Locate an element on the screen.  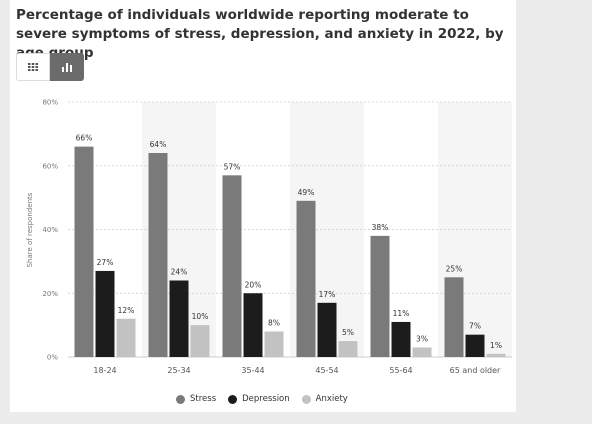
legend-item-depression: Depression is located at coordinates (259, 399).